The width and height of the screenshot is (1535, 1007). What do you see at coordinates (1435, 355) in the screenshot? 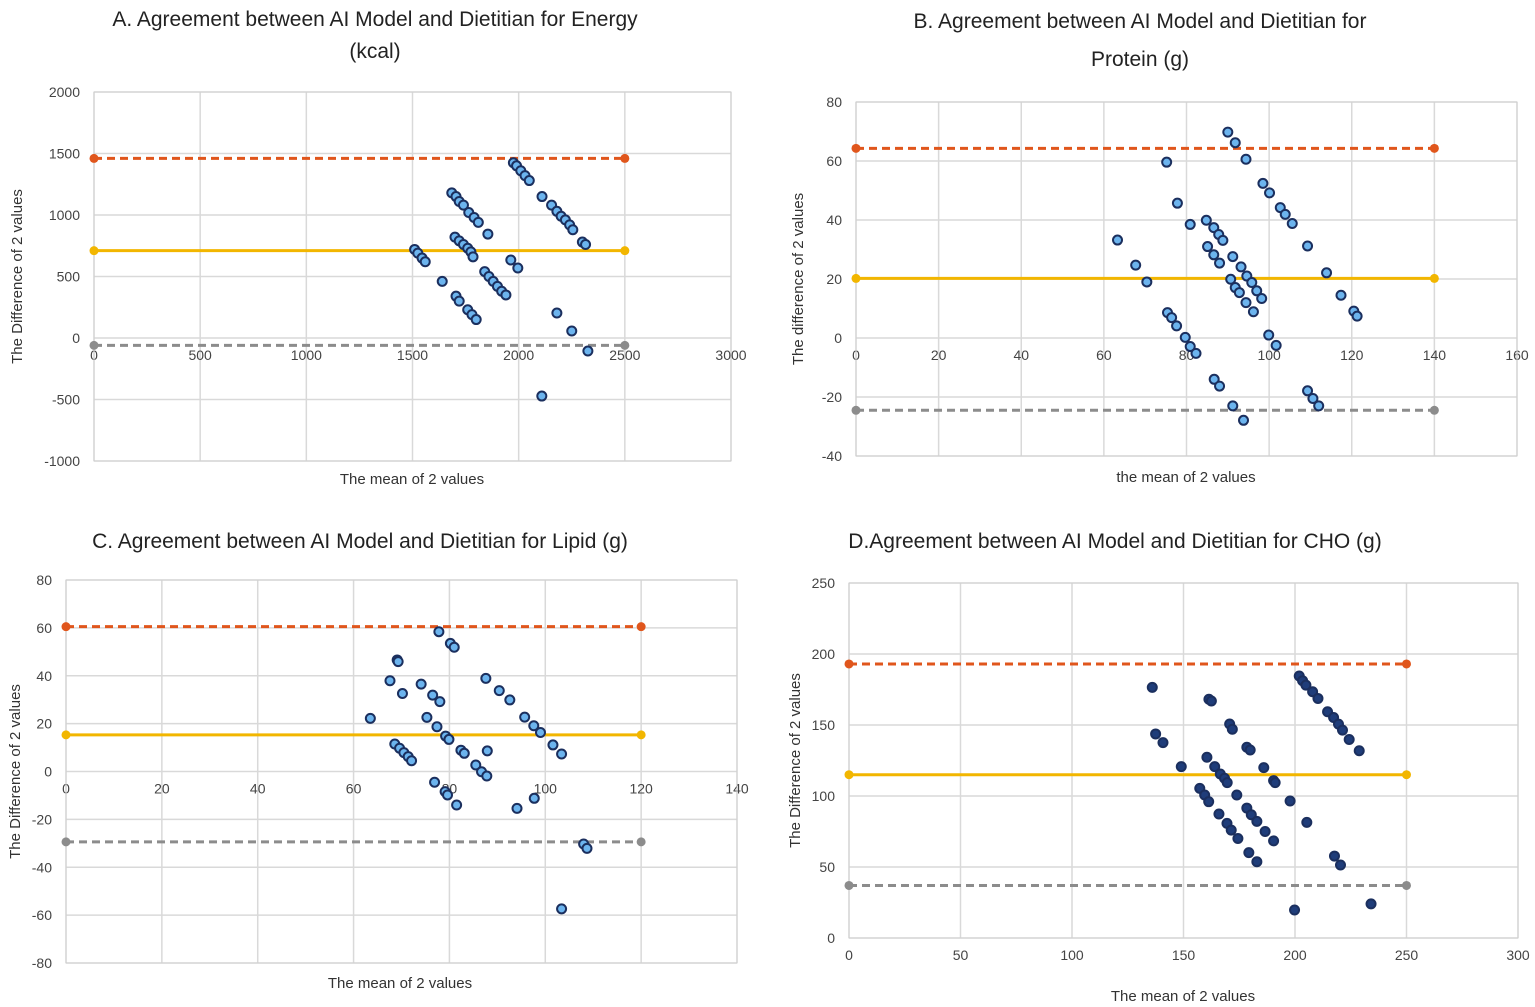
I see `x-tick-label: 140` at bounding box center [1435, 355].